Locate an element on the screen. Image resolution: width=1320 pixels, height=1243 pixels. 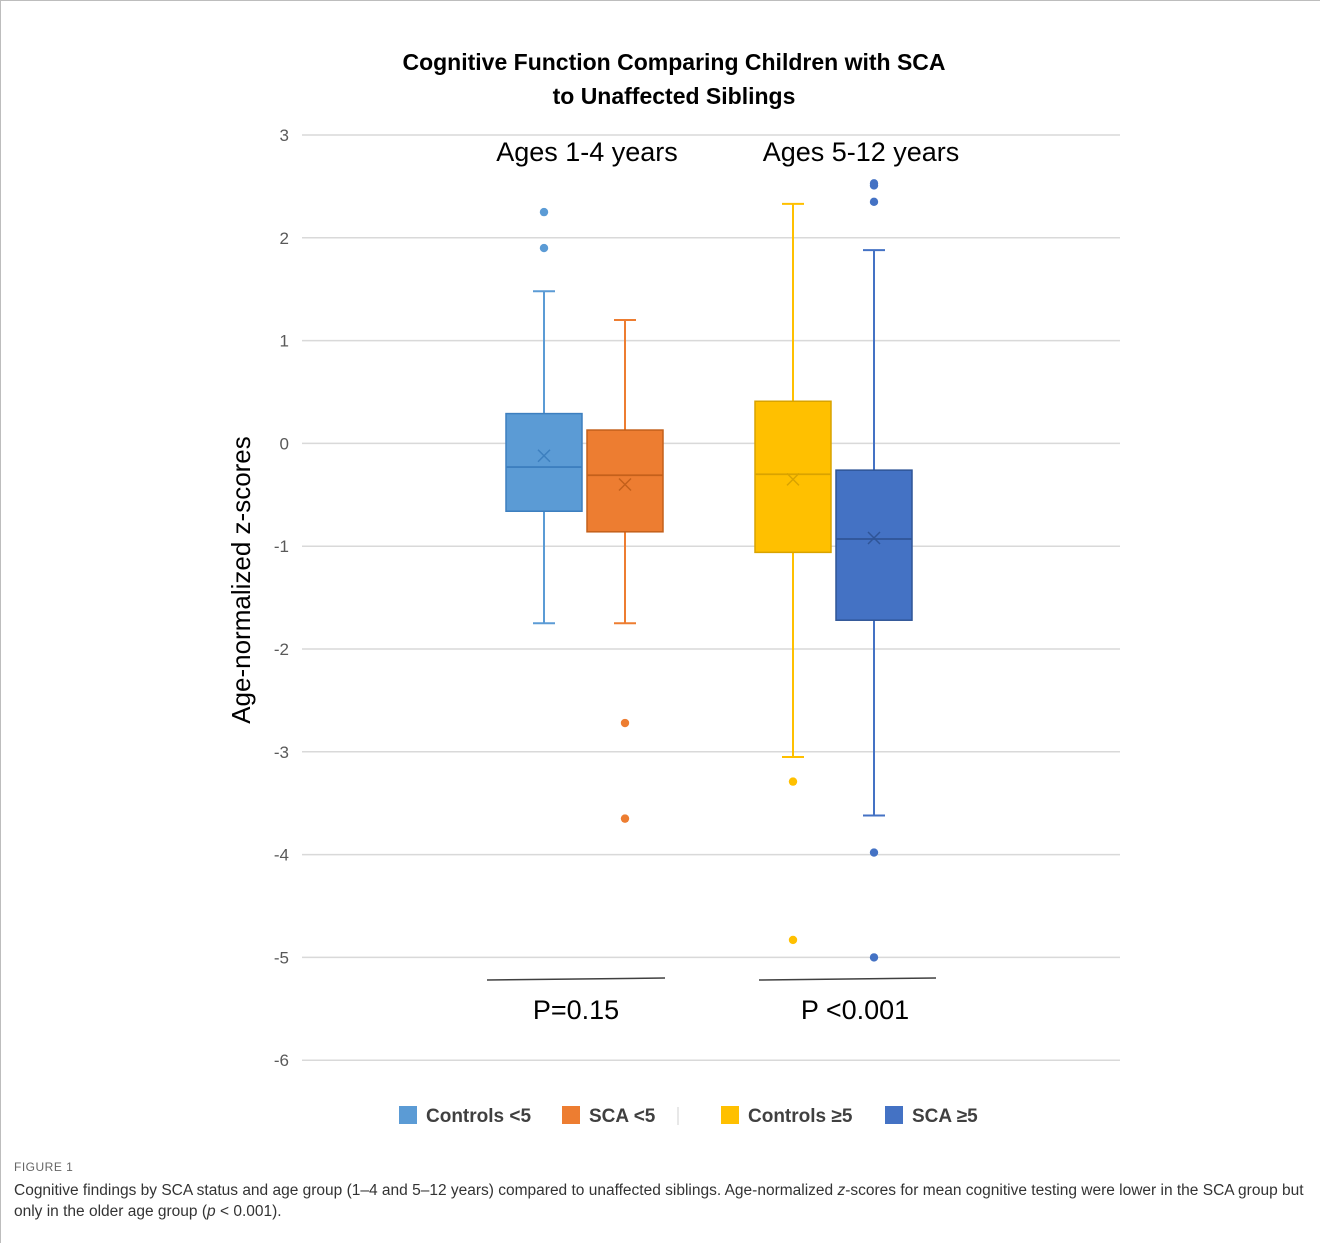
y-tick-label: 2 is located at coordinates (284, 238).